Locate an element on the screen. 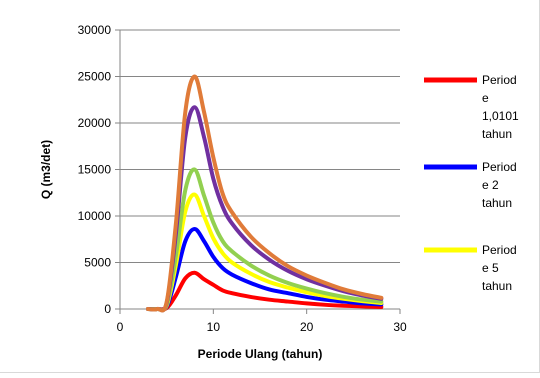 Image resolution: width=540 pixels, height=378 pixels. x-tick-label: 20 is located at coordinates (307, 327).